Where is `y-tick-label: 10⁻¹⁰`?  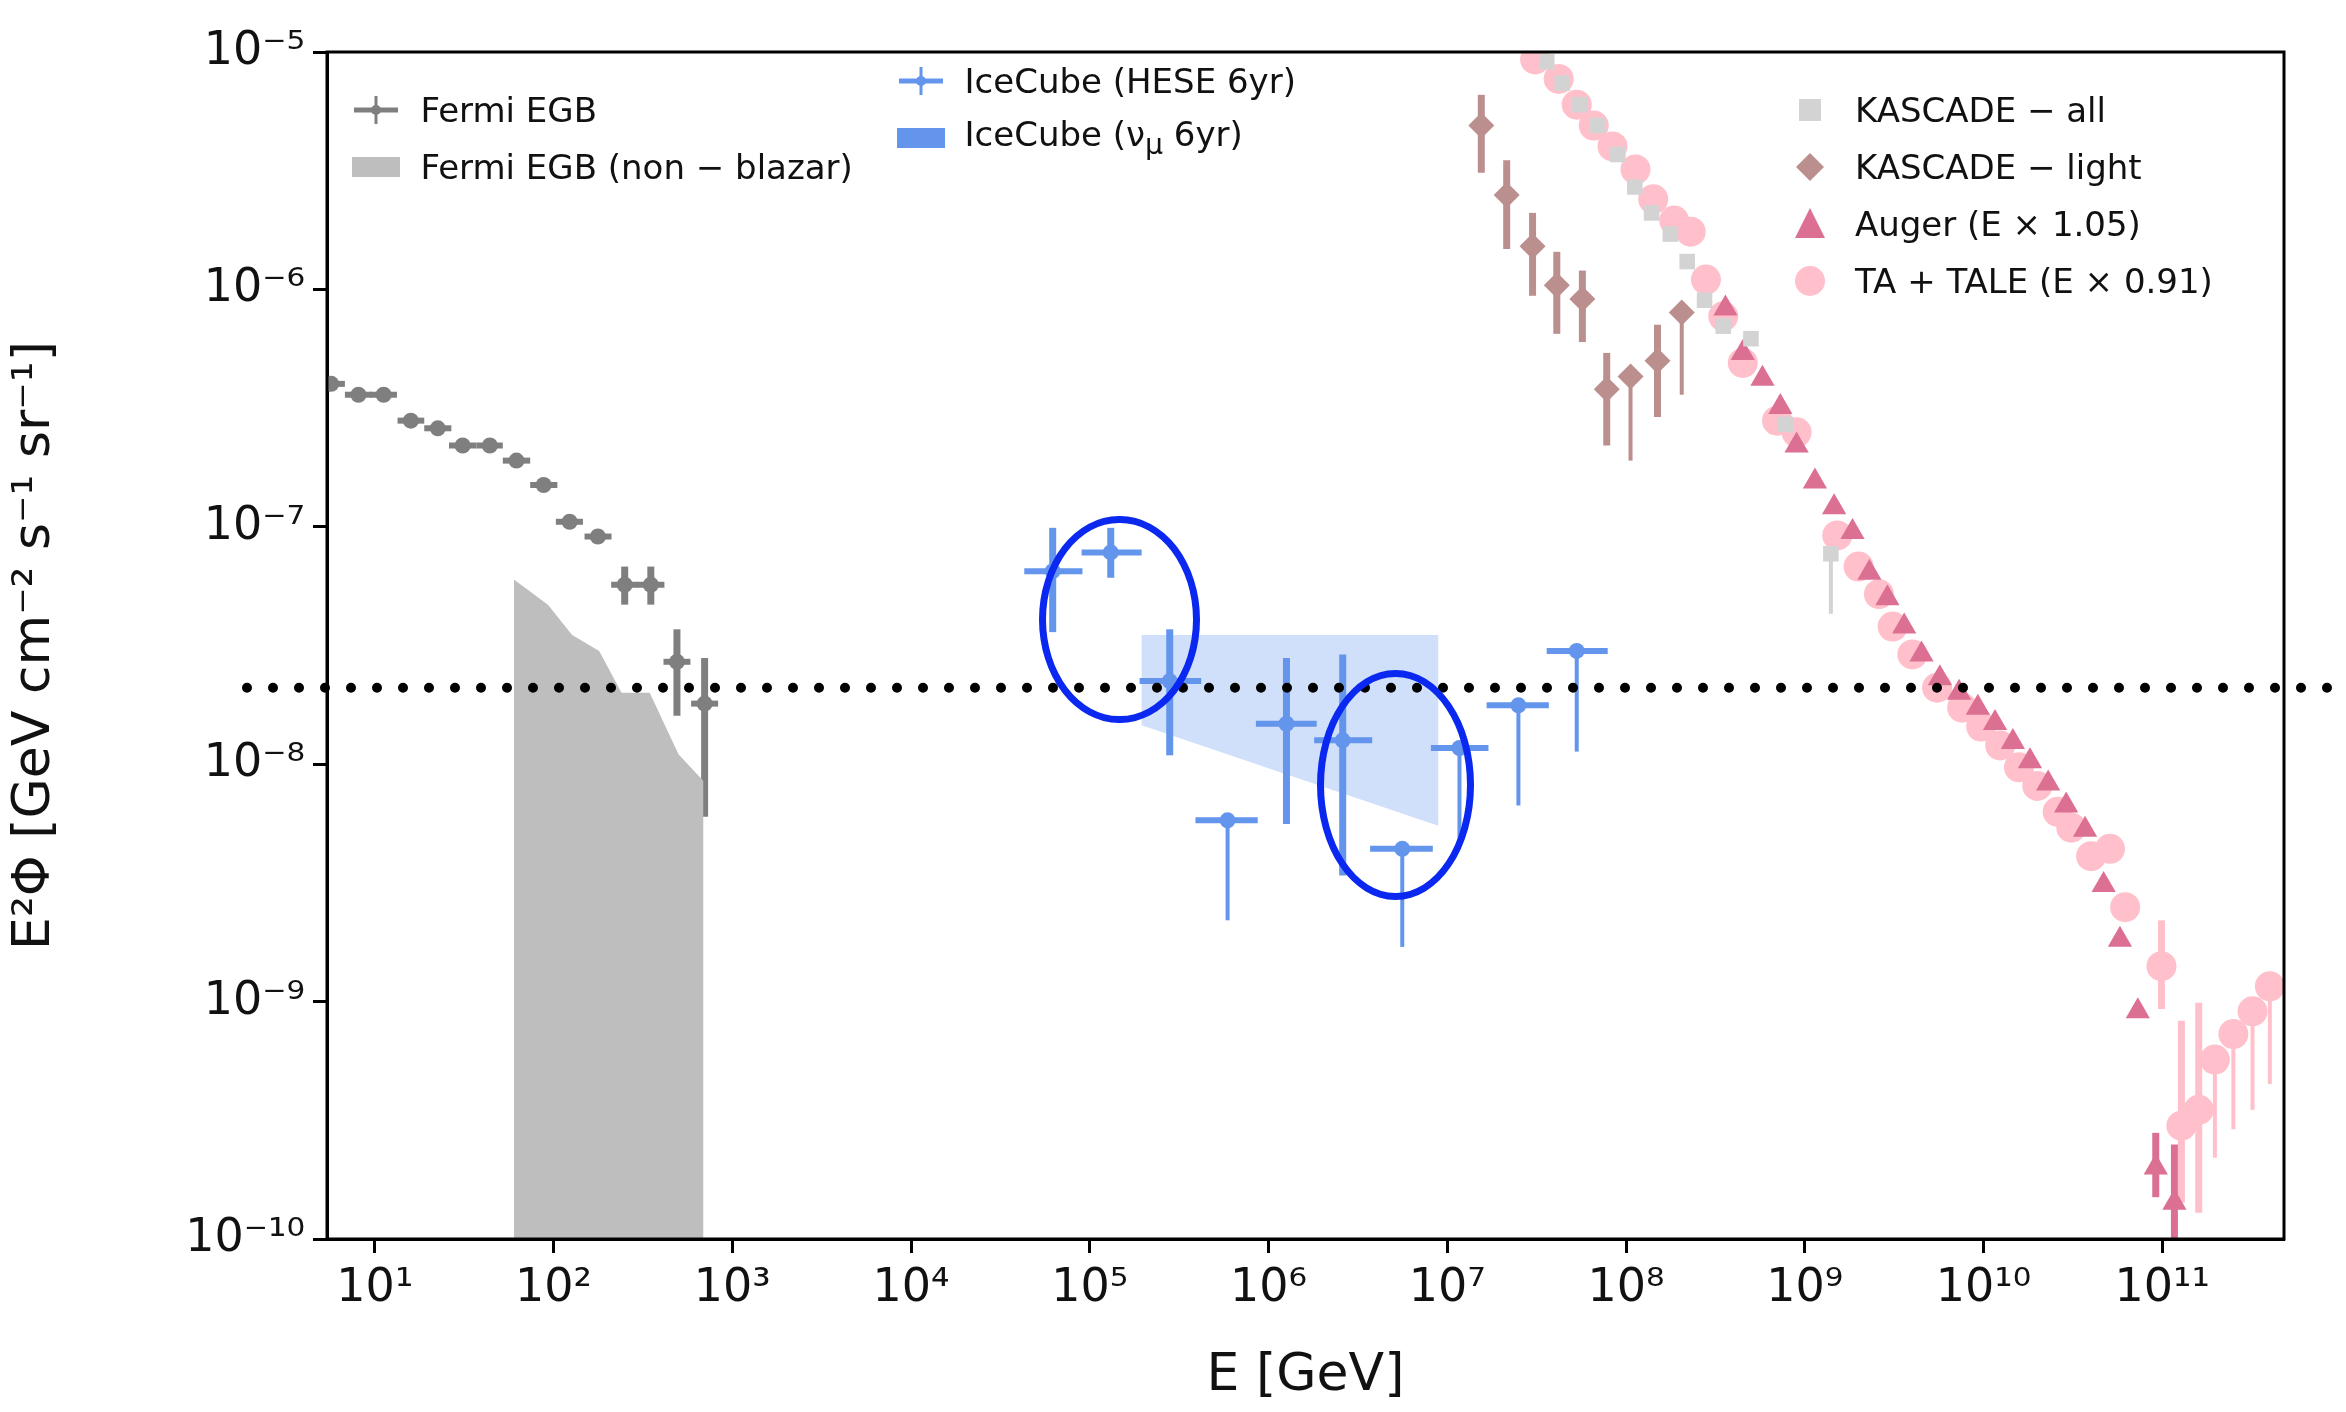
y-tick-label: 10⁻¹⁰ is located at coordinates (245, 1234).